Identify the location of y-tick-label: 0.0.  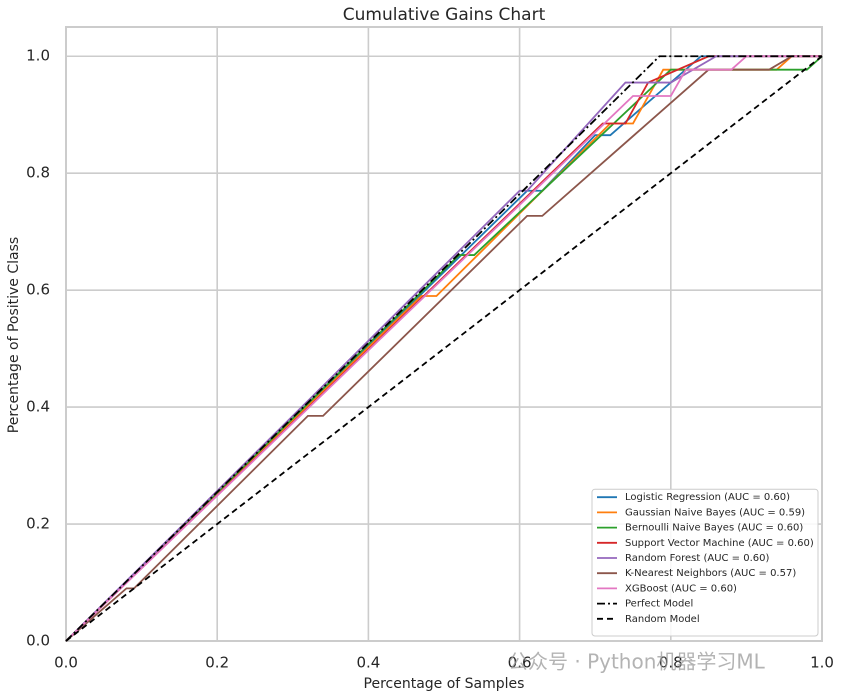
(38, 641).